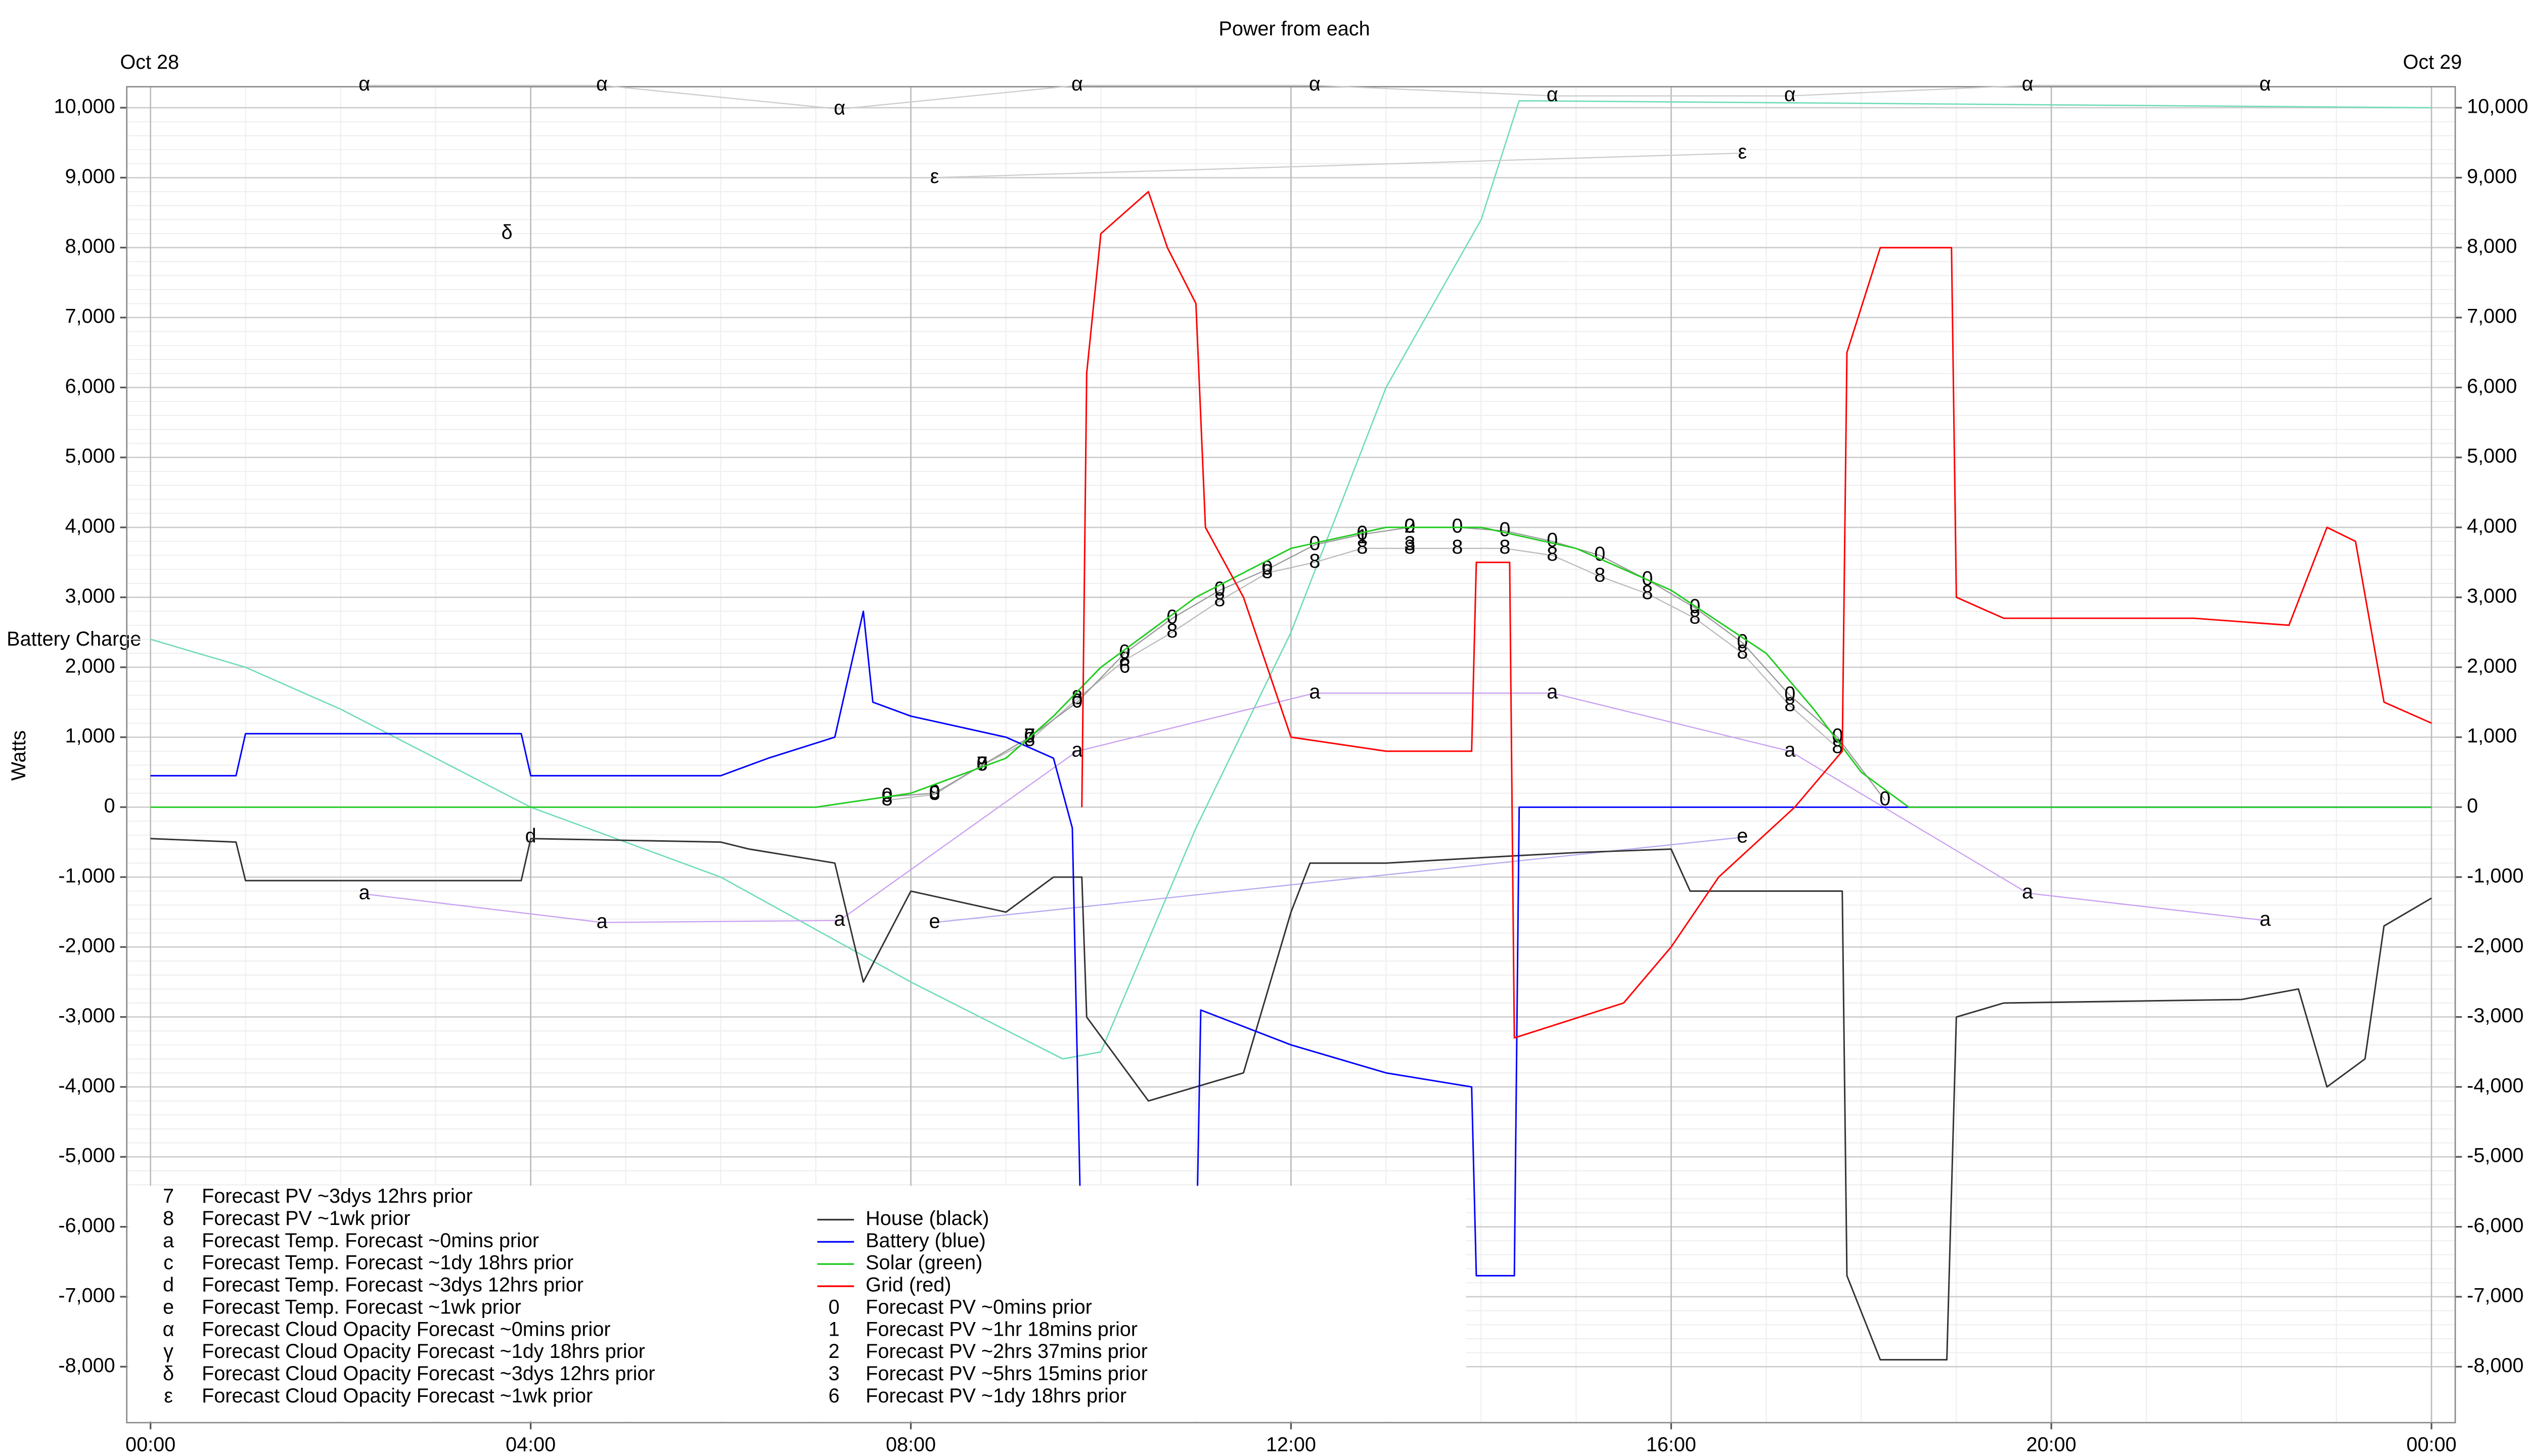 This screenshot has height=1456, width=2528. I want to click on y-tick-label-right: -8,000, so click(2495, 1365).